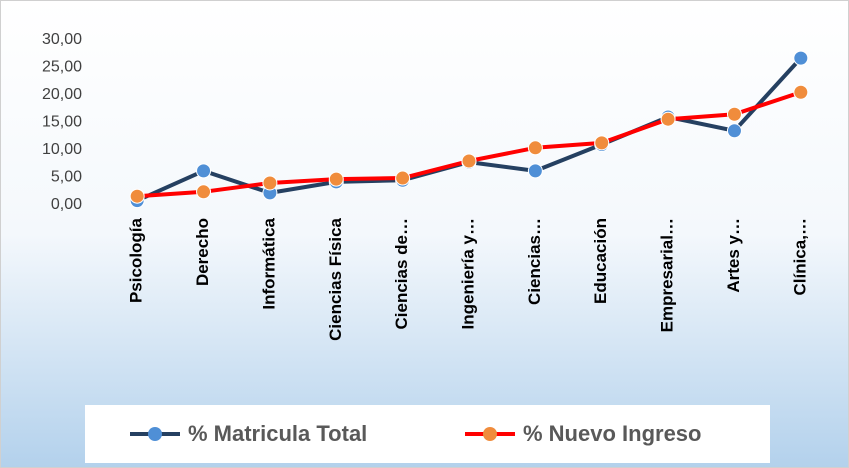  Describe the element at coordinates (277, 433) in the screenshot. I see `legend-label: % Matricula Total` at that location.